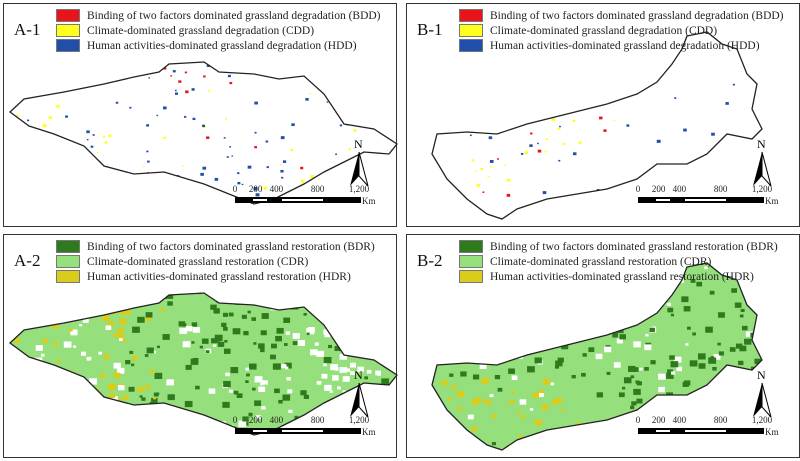 The width and height of the screenshot is (800, 461). I want to click on scale-bar: 0 200 400 800 1,200 Km, so click(707, 199).